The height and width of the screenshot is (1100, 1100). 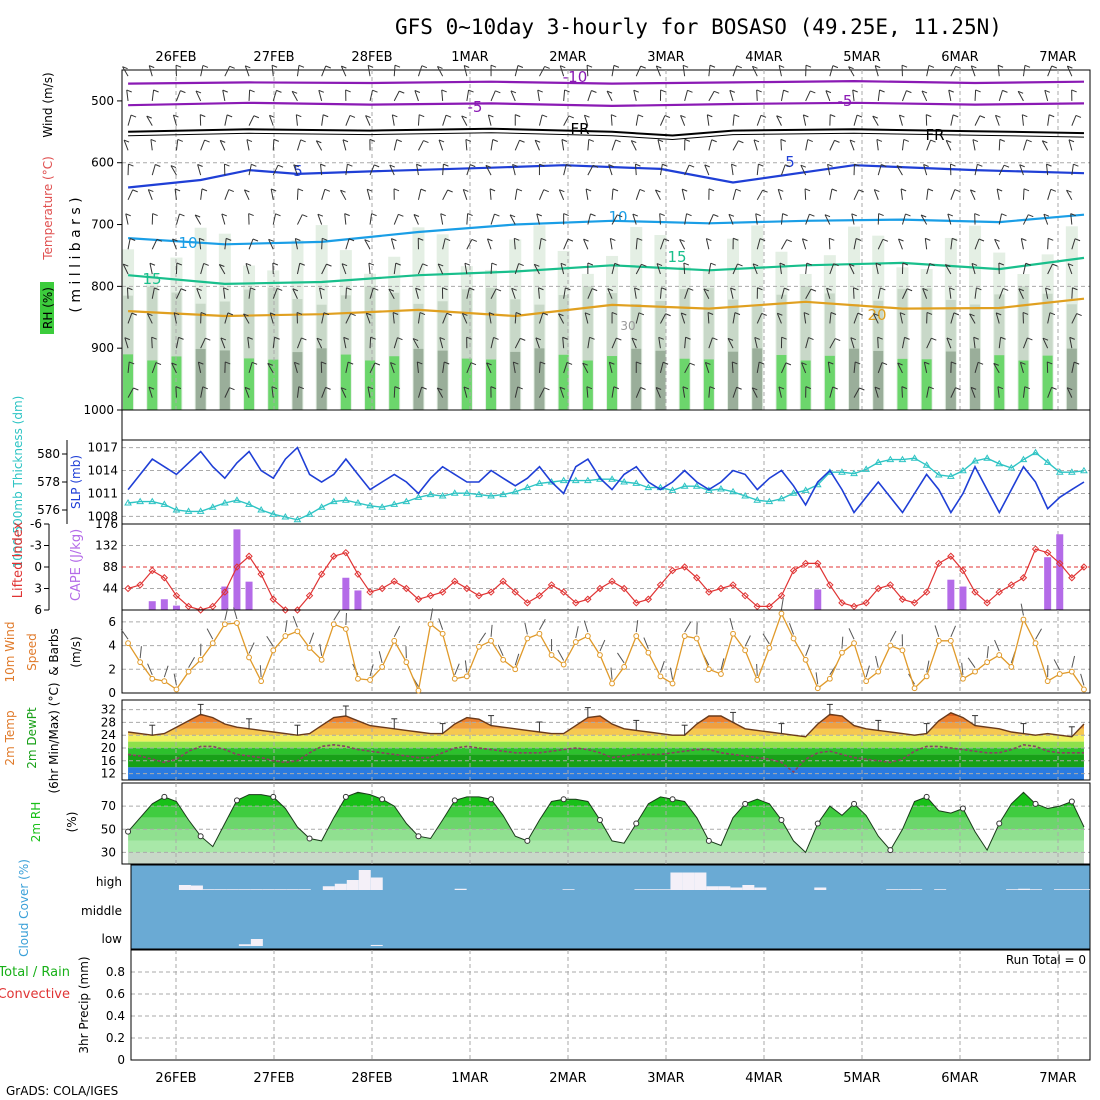 What do you see at coordinates (102, 286) in the screenshot?
I see `y-tick-label: 800` at bounding box center [102, 286].